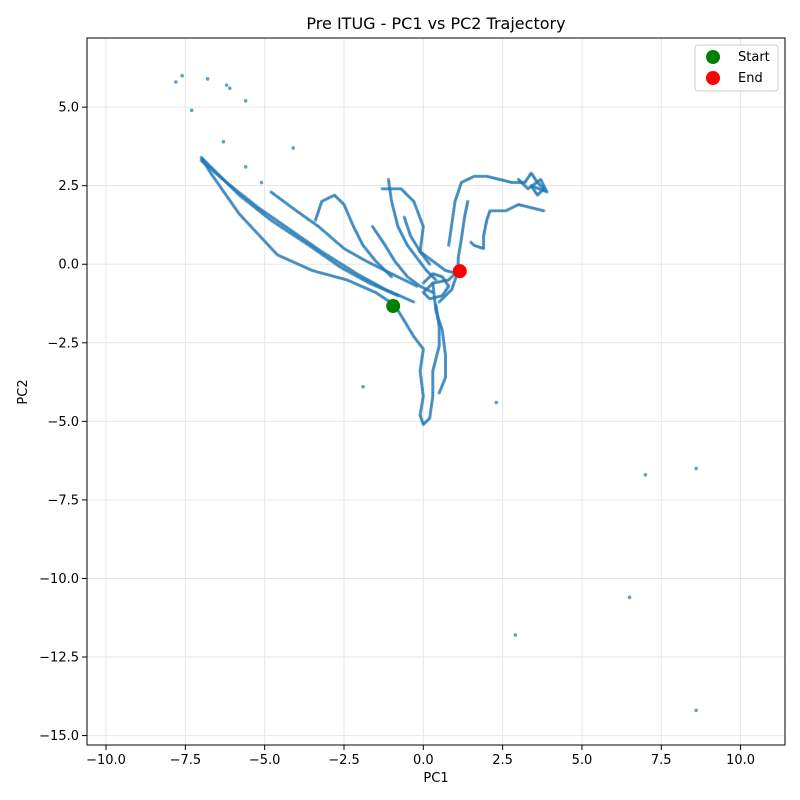 The image size is (800, 800). I want to click on x-tick-label: −10.0, so click(106, 760).